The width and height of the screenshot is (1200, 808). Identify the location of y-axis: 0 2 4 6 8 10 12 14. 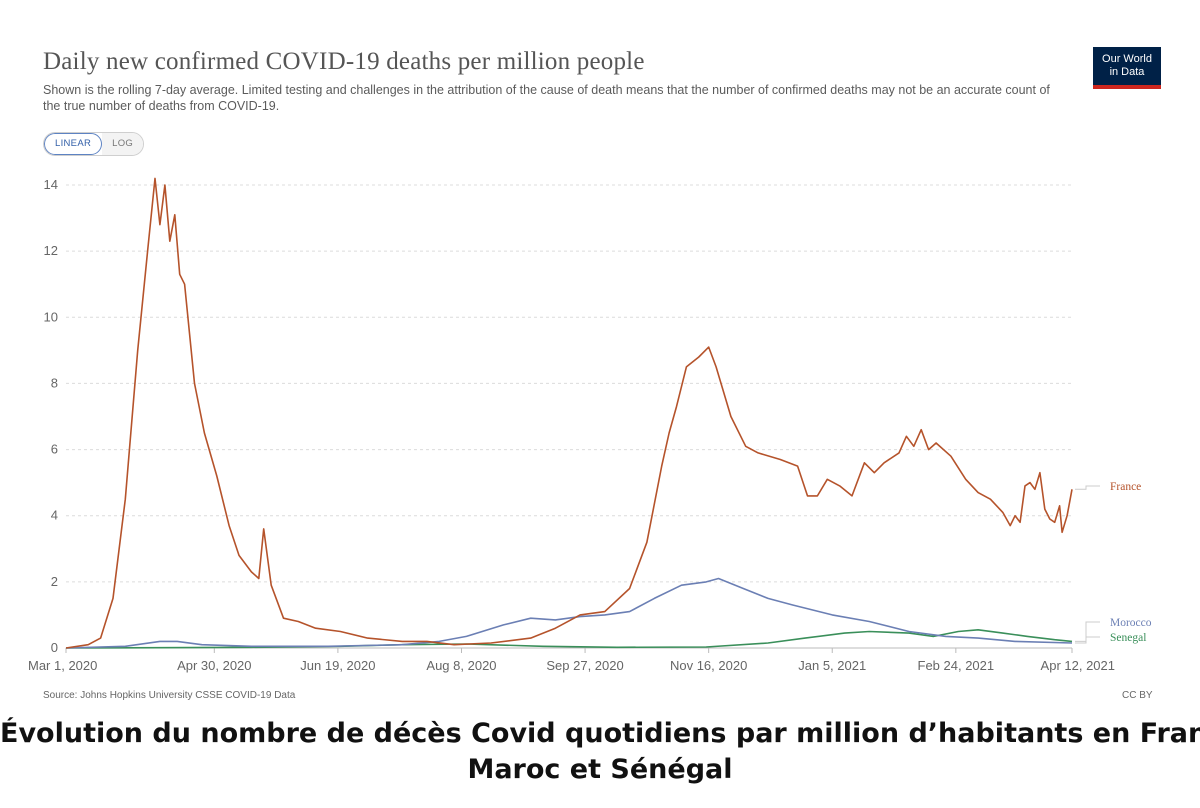
(51, 416).